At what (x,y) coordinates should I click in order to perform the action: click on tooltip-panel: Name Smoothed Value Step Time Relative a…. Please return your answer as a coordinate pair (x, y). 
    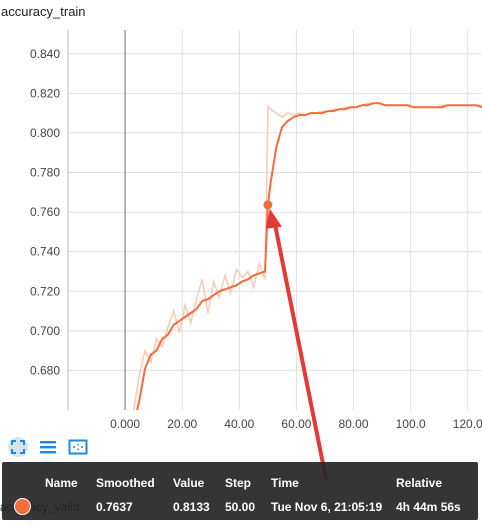
    Looking at the image, I should click on (239, 491).